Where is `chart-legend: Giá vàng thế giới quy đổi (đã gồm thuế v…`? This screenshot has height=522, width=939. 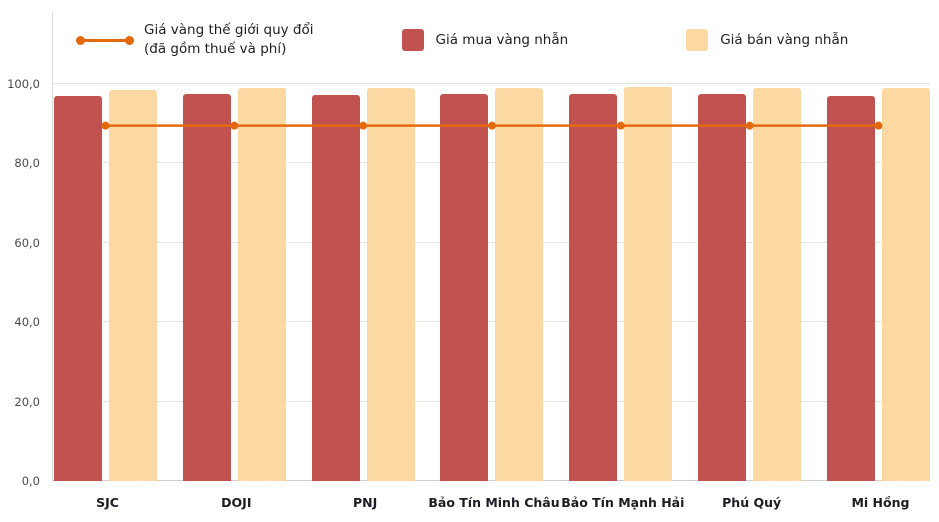 chart-legend: Giá vàng thế giới quy đổi (đã gồm thuế v… is located at coordinates (499, 40).